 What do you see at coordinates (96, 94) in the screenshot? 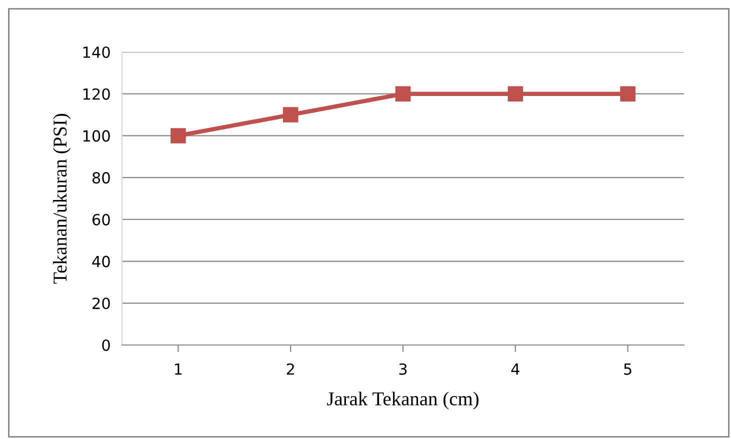
I see `y-tick-label: 120` at bounding box center [96, 94].